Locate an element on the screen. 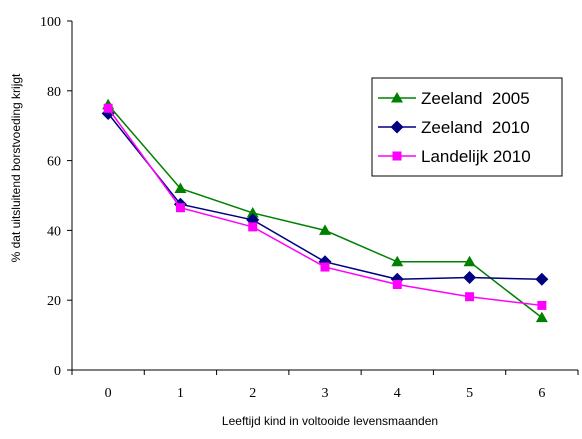 This screenshot has height=439, width=582. x-tick-label: 6 is located at coordinates (541, 393).